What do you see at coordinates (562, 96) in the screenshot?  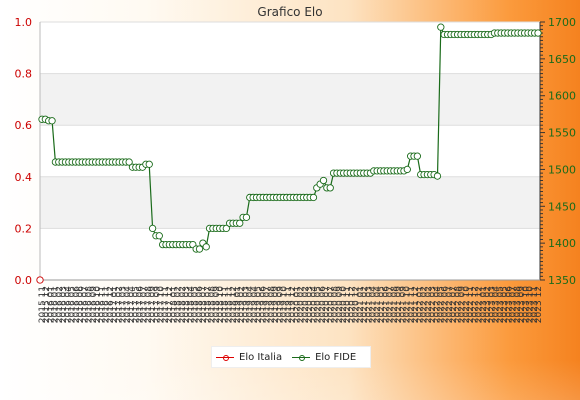 I see `right-tick-label: 1600` at bounding box center [562, 96].